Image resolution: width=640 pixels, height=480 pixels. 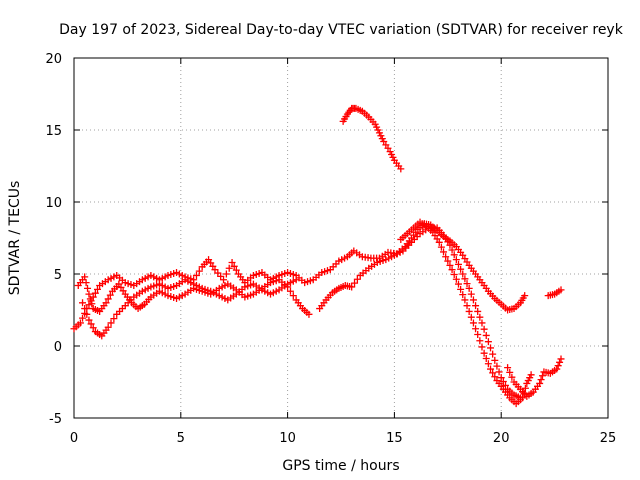 I want to click on x-tick-label: 5, so click(x=181, y=438).